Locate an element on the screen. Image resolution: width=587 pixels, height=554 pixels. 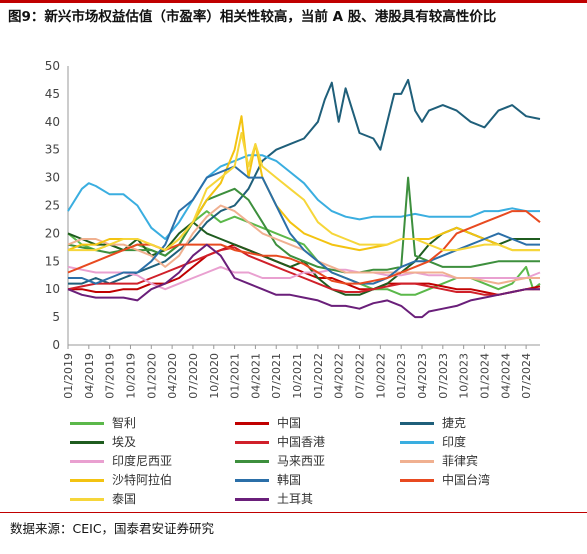
x-tick-label: 10/2022 is located at coordinates (380, 376).